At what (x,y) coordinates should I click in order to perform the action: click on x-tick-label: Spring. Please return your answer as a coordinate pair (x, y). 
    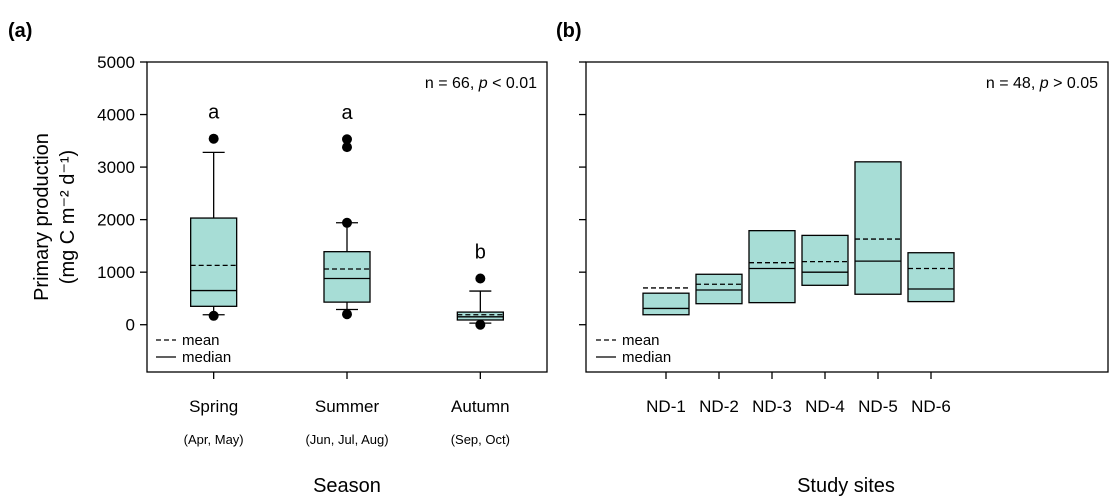
    Looking at the image, I should click on (213, 406).